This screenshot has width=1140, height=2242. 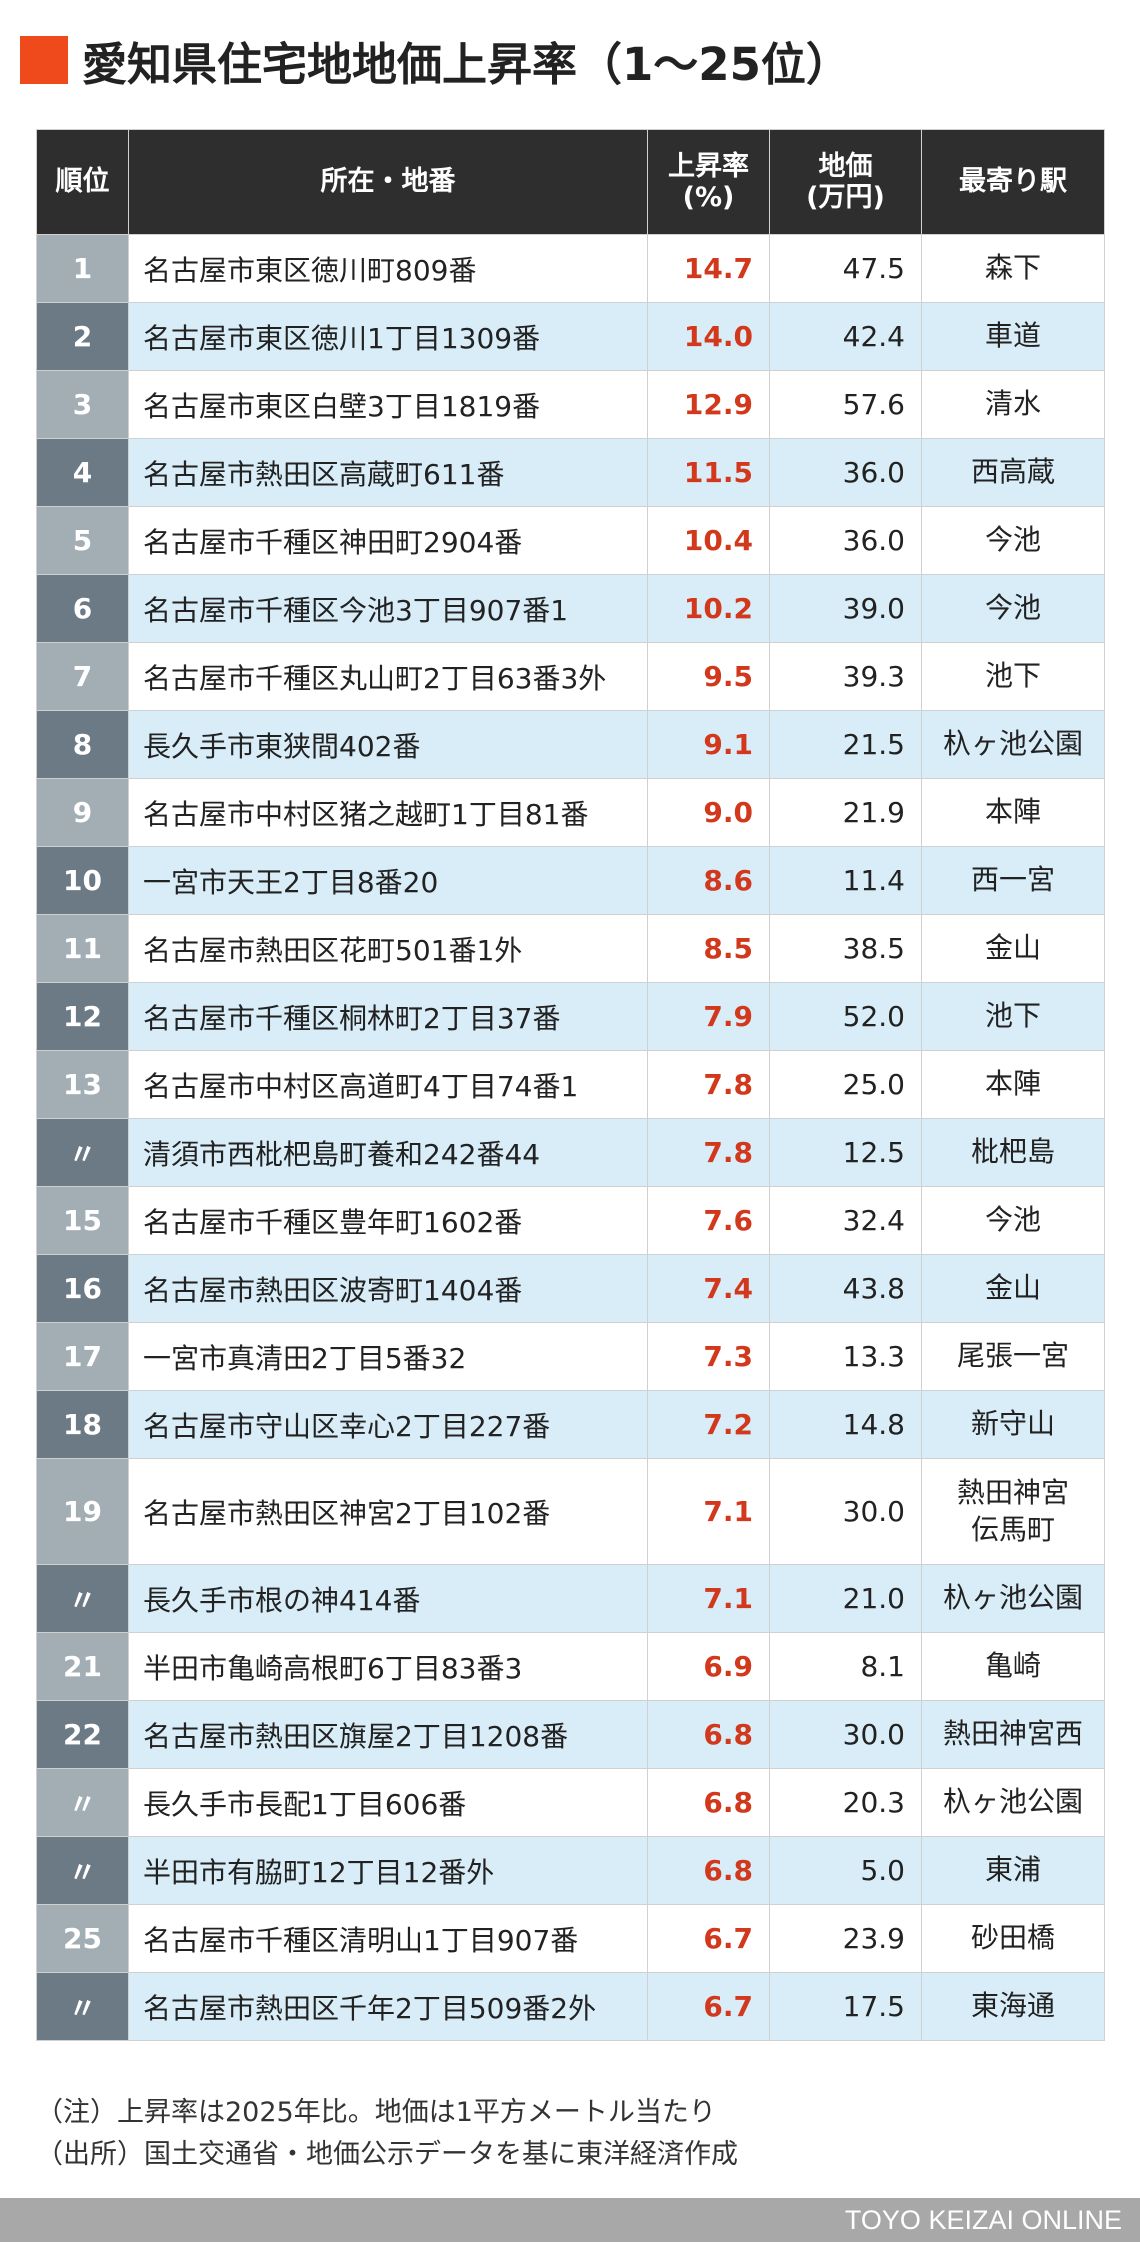 What do you see at coordinates (388, 1424) in the screenshot?
I see `address-cell: 名古屋市守山区幸心2丁目227番` at bounding box center [388, 1424].